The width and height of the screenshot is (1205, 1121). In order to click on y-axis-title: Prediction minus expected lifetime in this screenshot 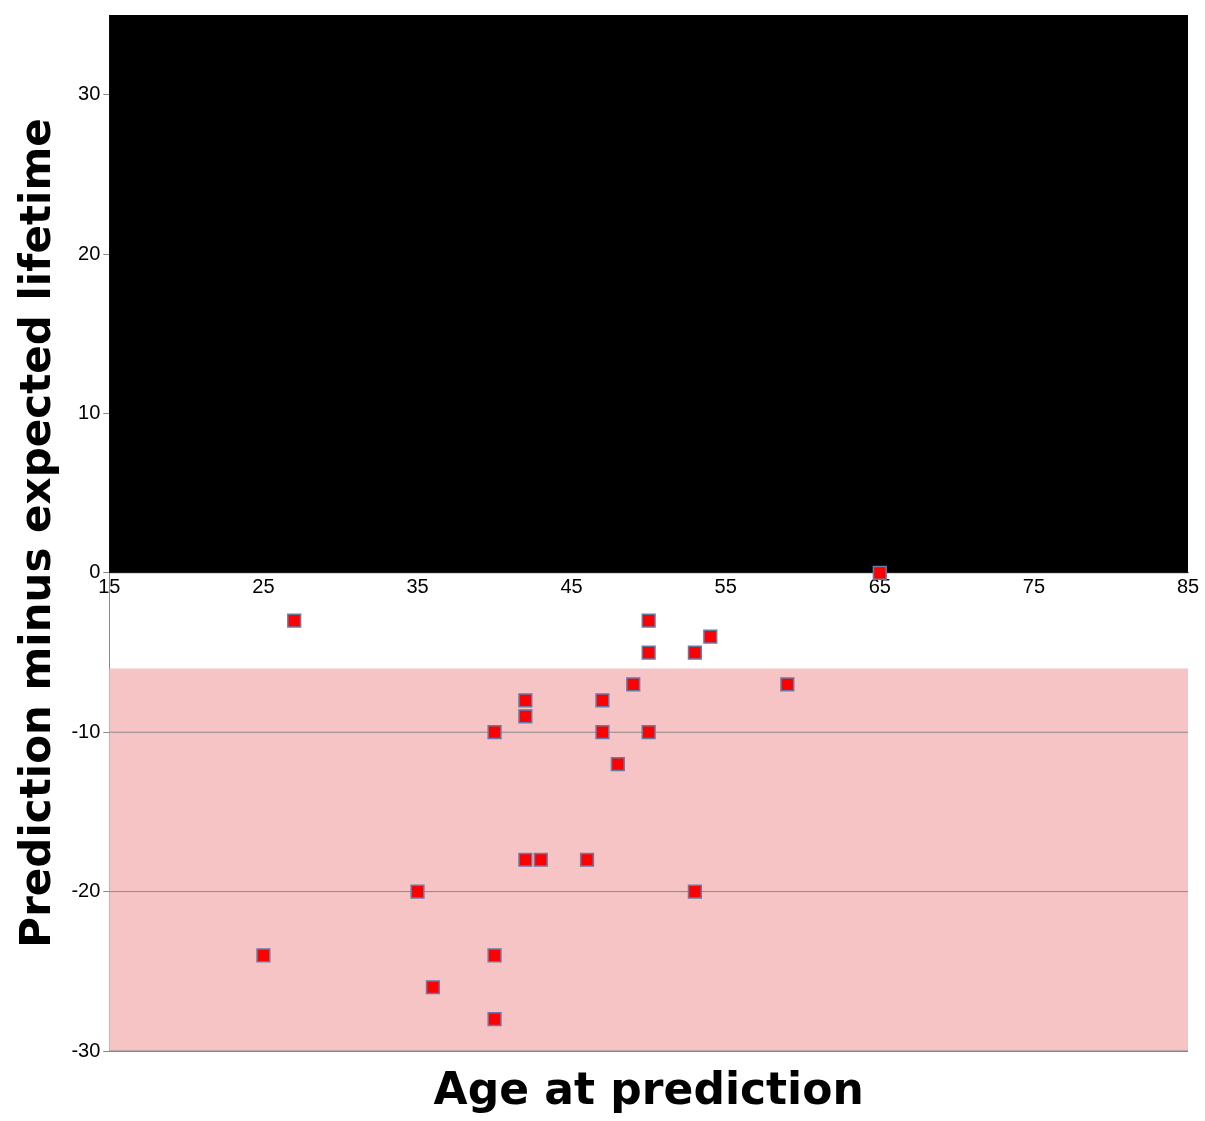, I will do `click(36, 533)`.